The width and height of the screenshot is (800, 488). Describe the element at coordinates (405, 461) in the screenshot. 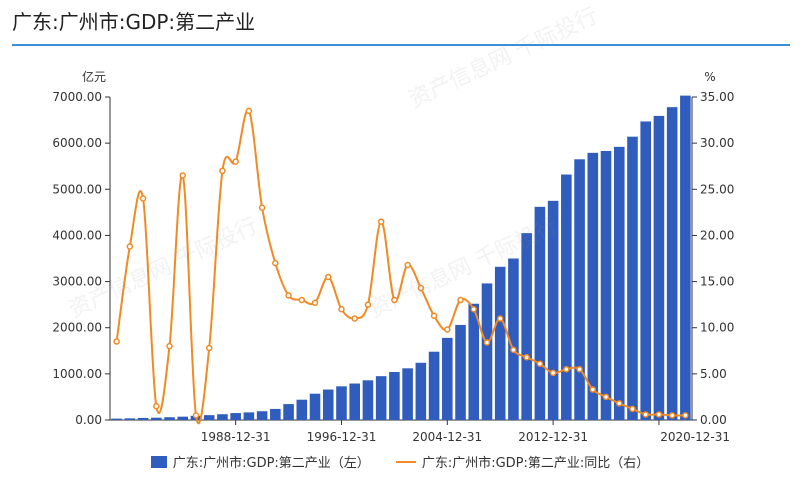

I see `legend-line-swatch` at that location.